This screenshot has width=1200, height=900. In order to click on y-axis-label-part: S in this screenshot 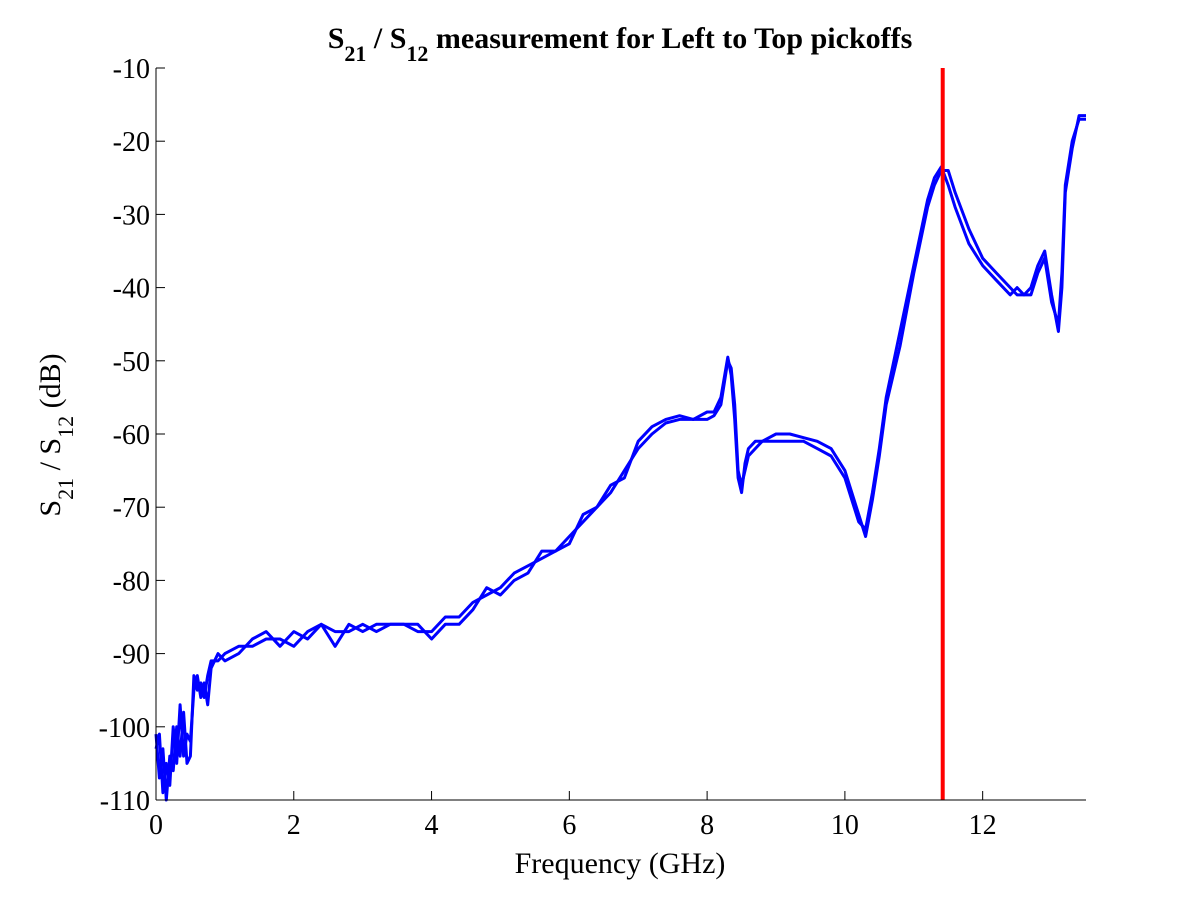, I will do `click(50, 508)`.